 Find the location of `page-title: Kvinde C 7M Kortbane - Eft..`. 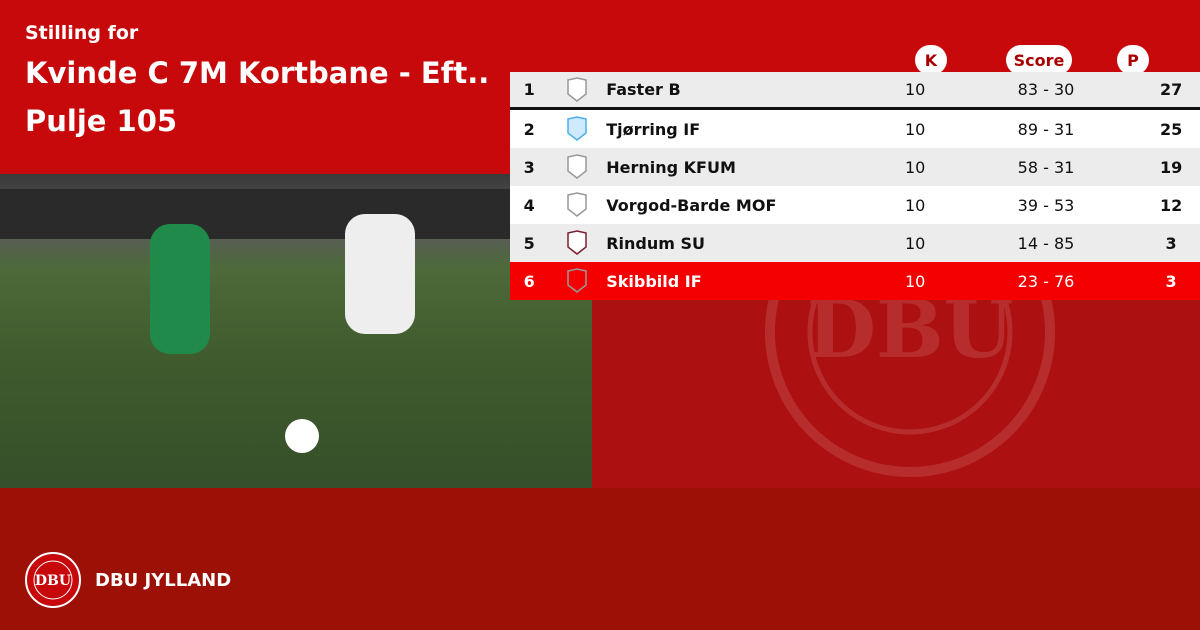

page-title: Kvinde C 7M Kortbane - Eft.. is located at coordinates (257, 73).